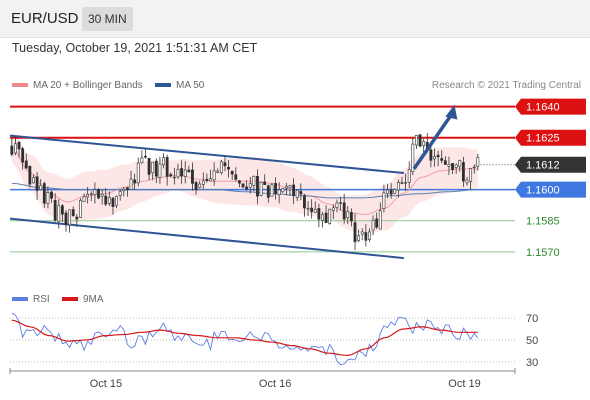 Image resolution: width=590 pixels, height=400 pixels. Describe the element at coordinates (532, 341) in the screenshot. I see `rsi-tick-label: 50` at that location.